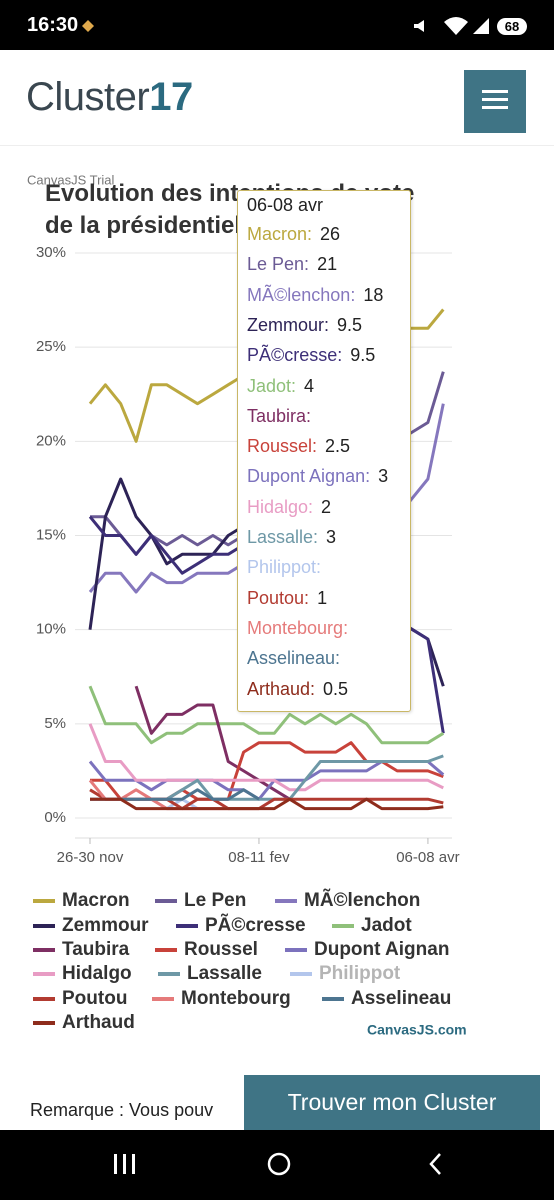  I want to click on x-tick-label: 08-11 fev, so click(259, 857).